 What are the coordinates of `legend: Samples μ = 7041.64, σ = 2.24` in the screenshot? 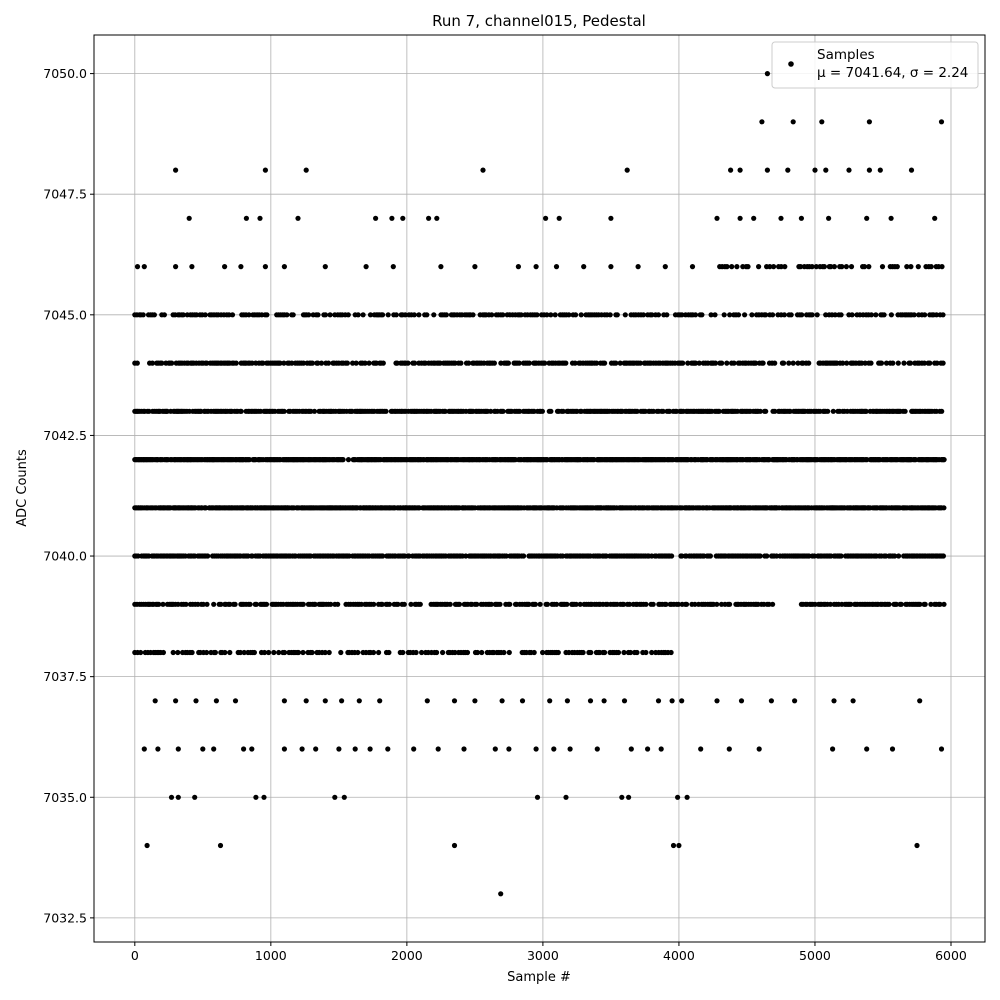 It's located at (875, 65).